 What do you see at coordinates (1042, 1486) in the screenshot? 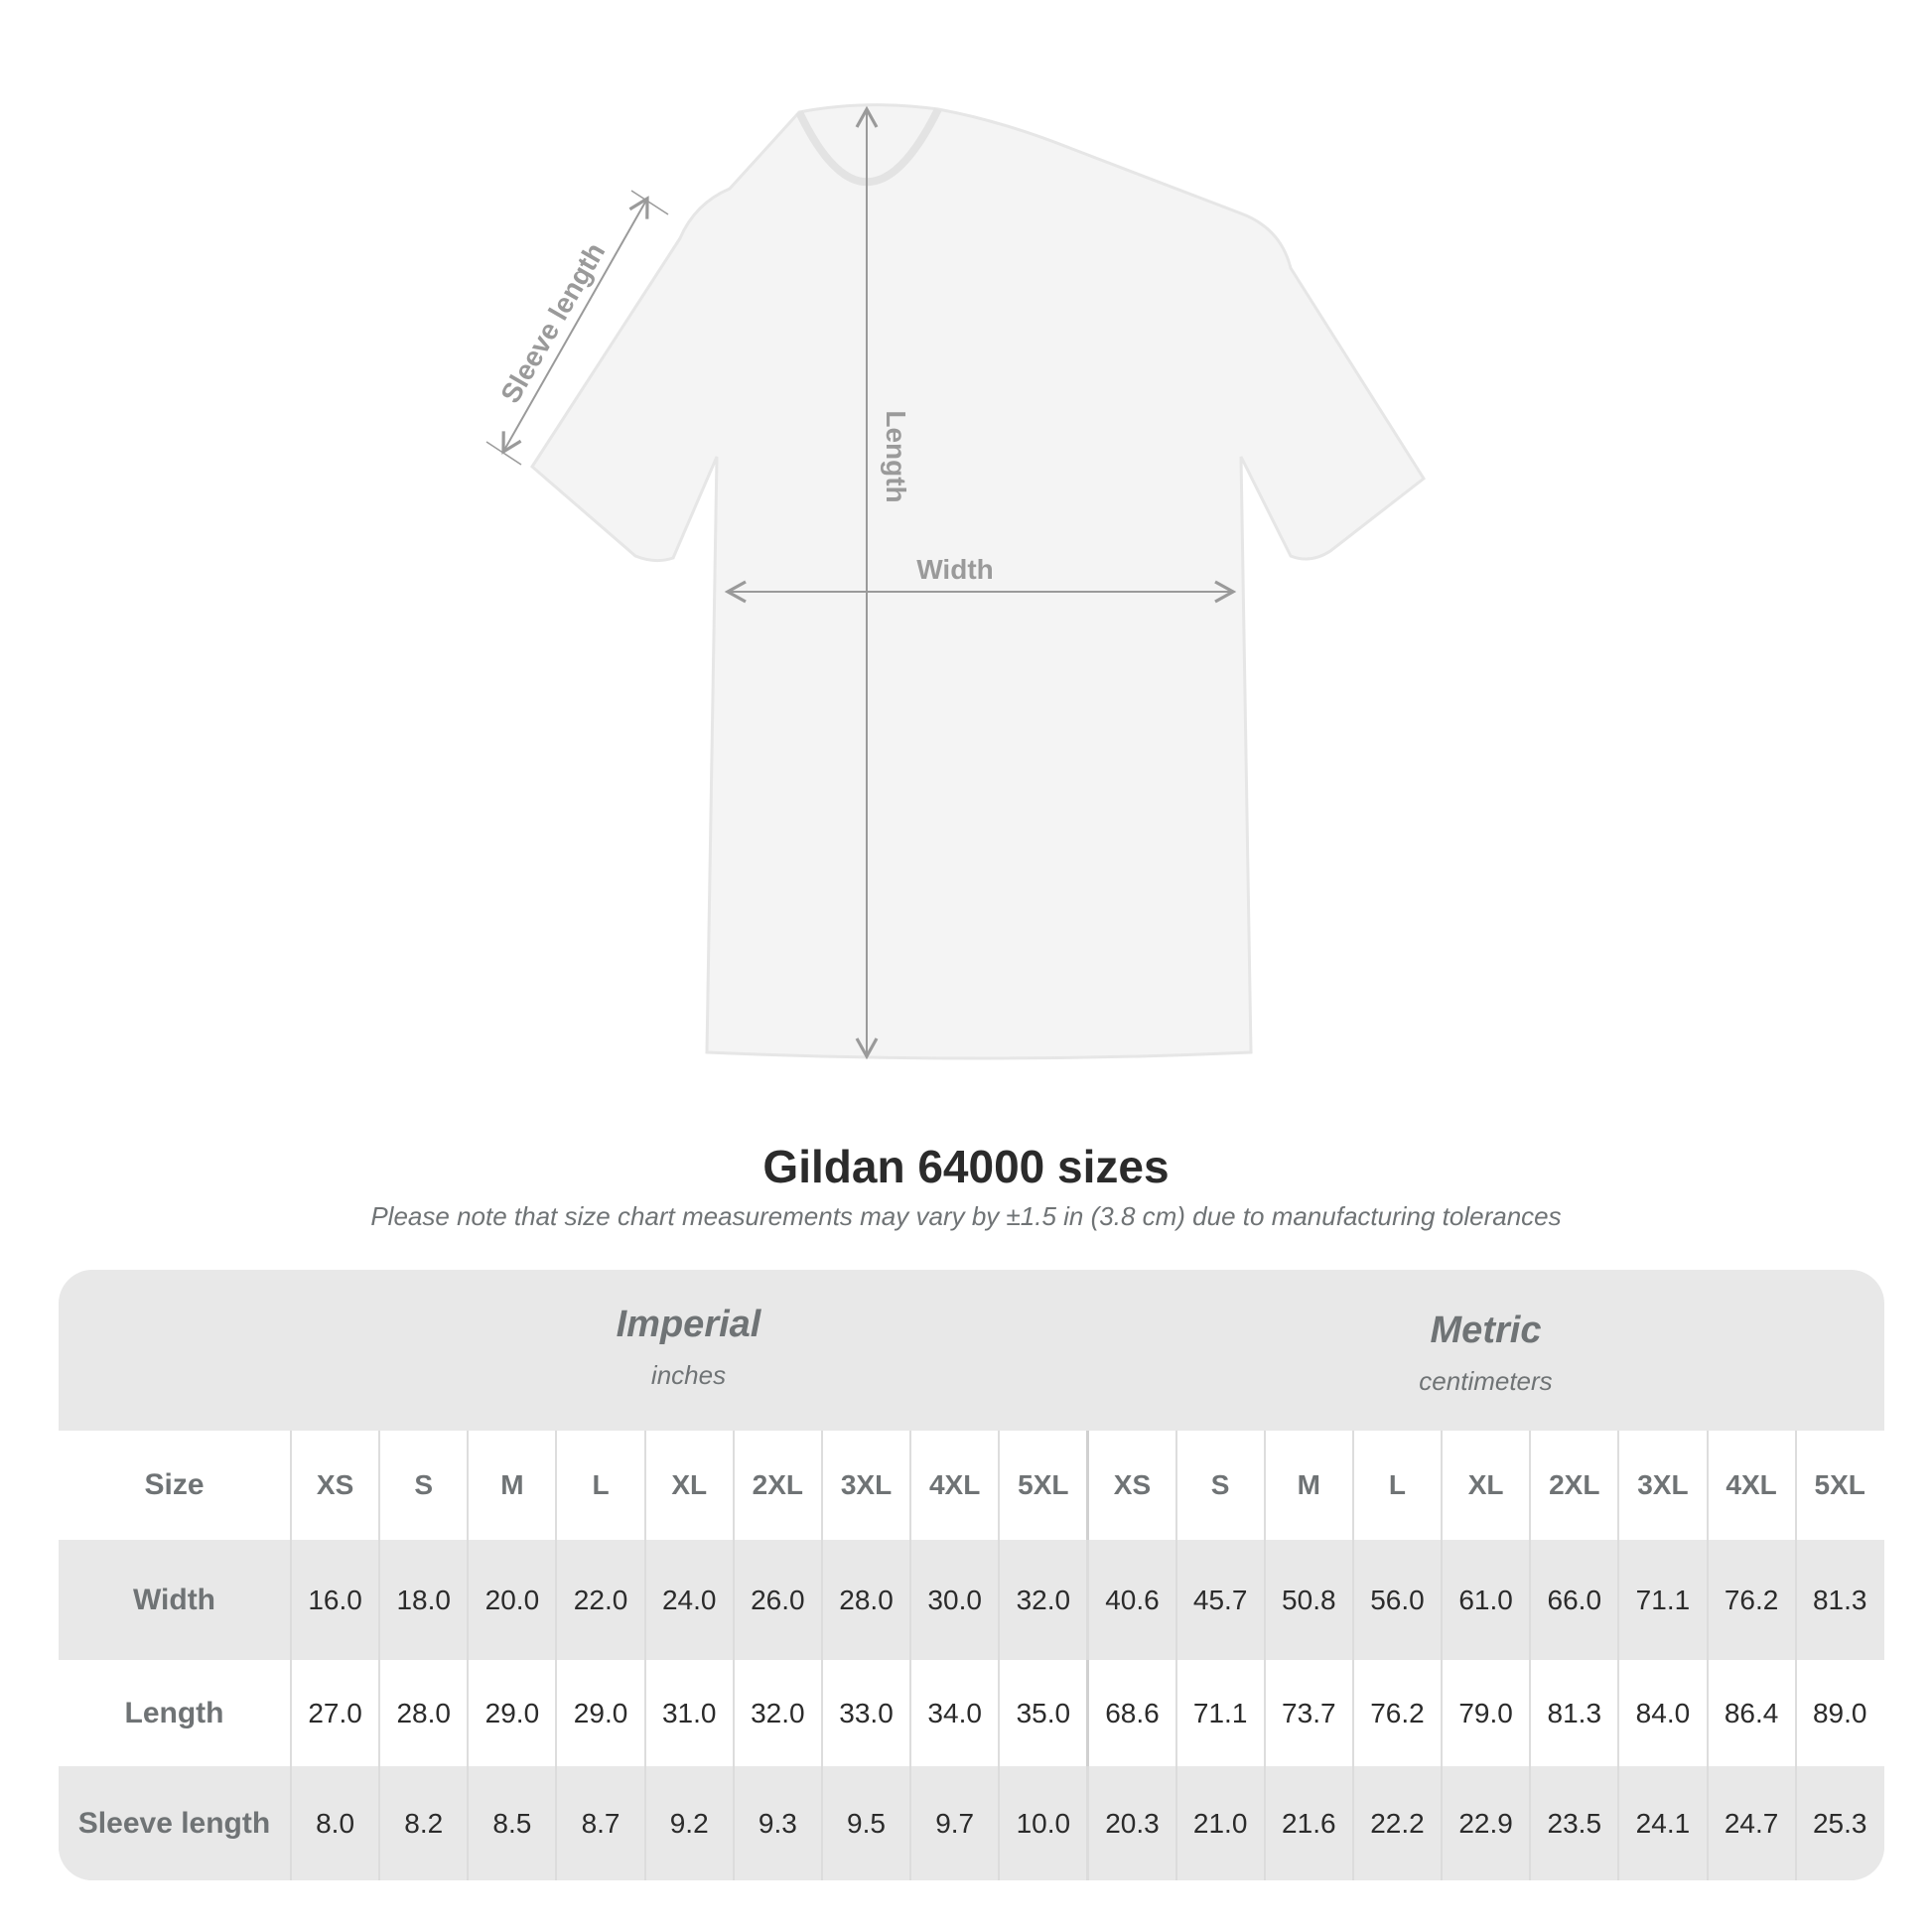
I see `size-header-imperial-5xl: 5XL` at bounding box center [1042, 1486].